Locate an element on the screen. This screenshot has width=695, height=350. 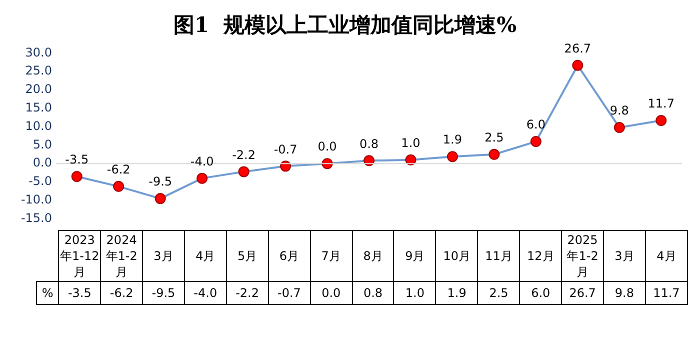
x-tick-label: 7月 is located at coordinates (331, 256).